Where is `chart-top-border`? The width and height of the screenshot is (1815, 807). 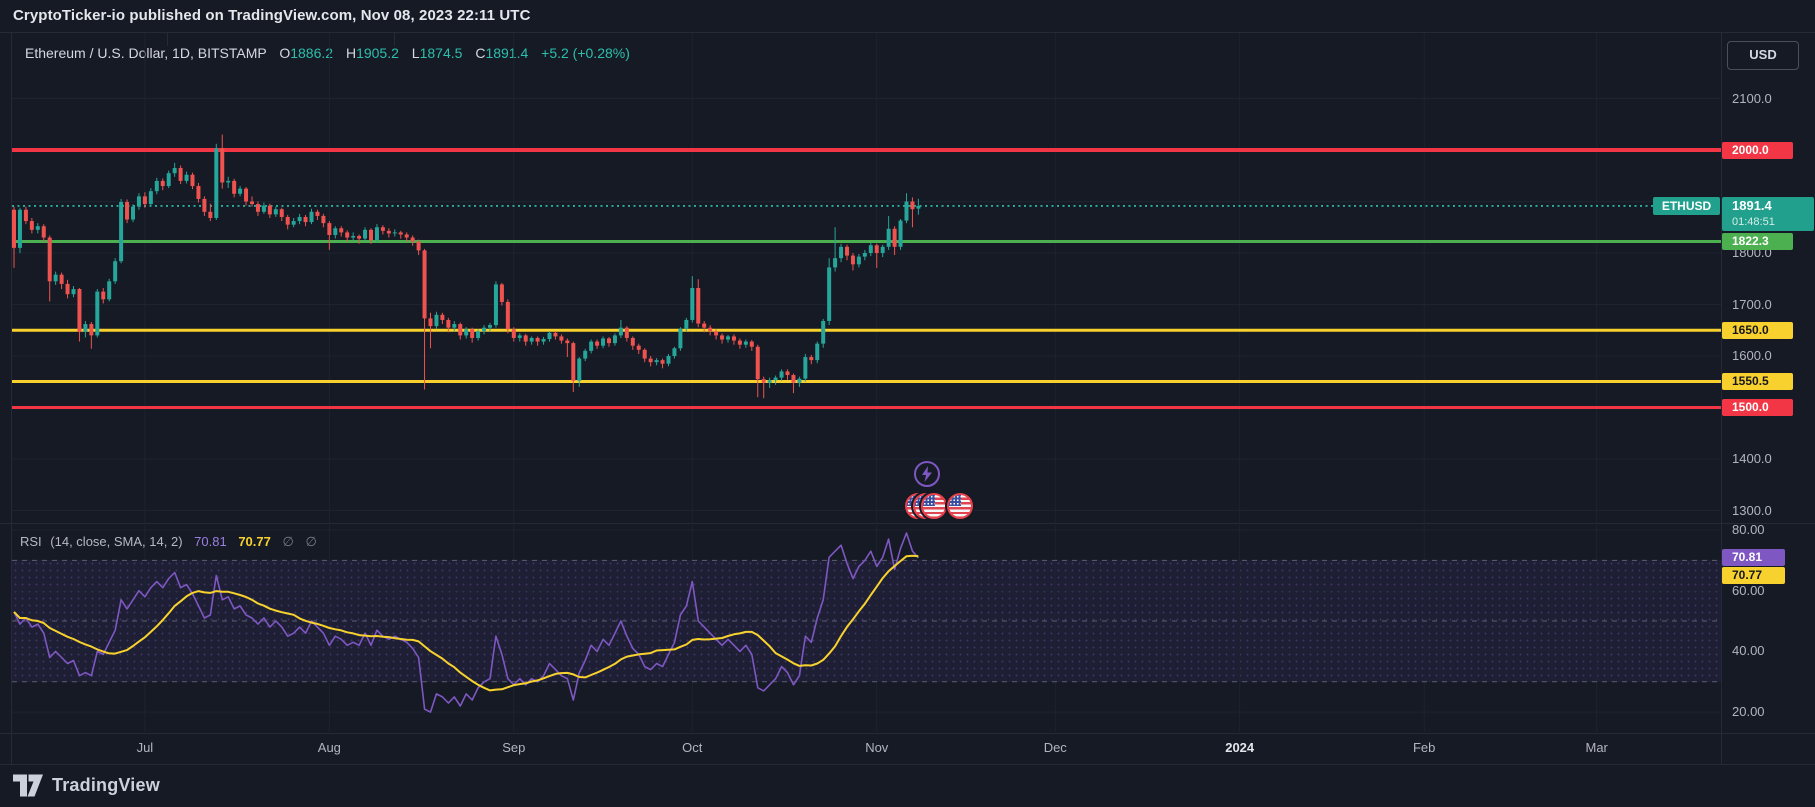
chart-top-border is located at coordinates (907, 32).